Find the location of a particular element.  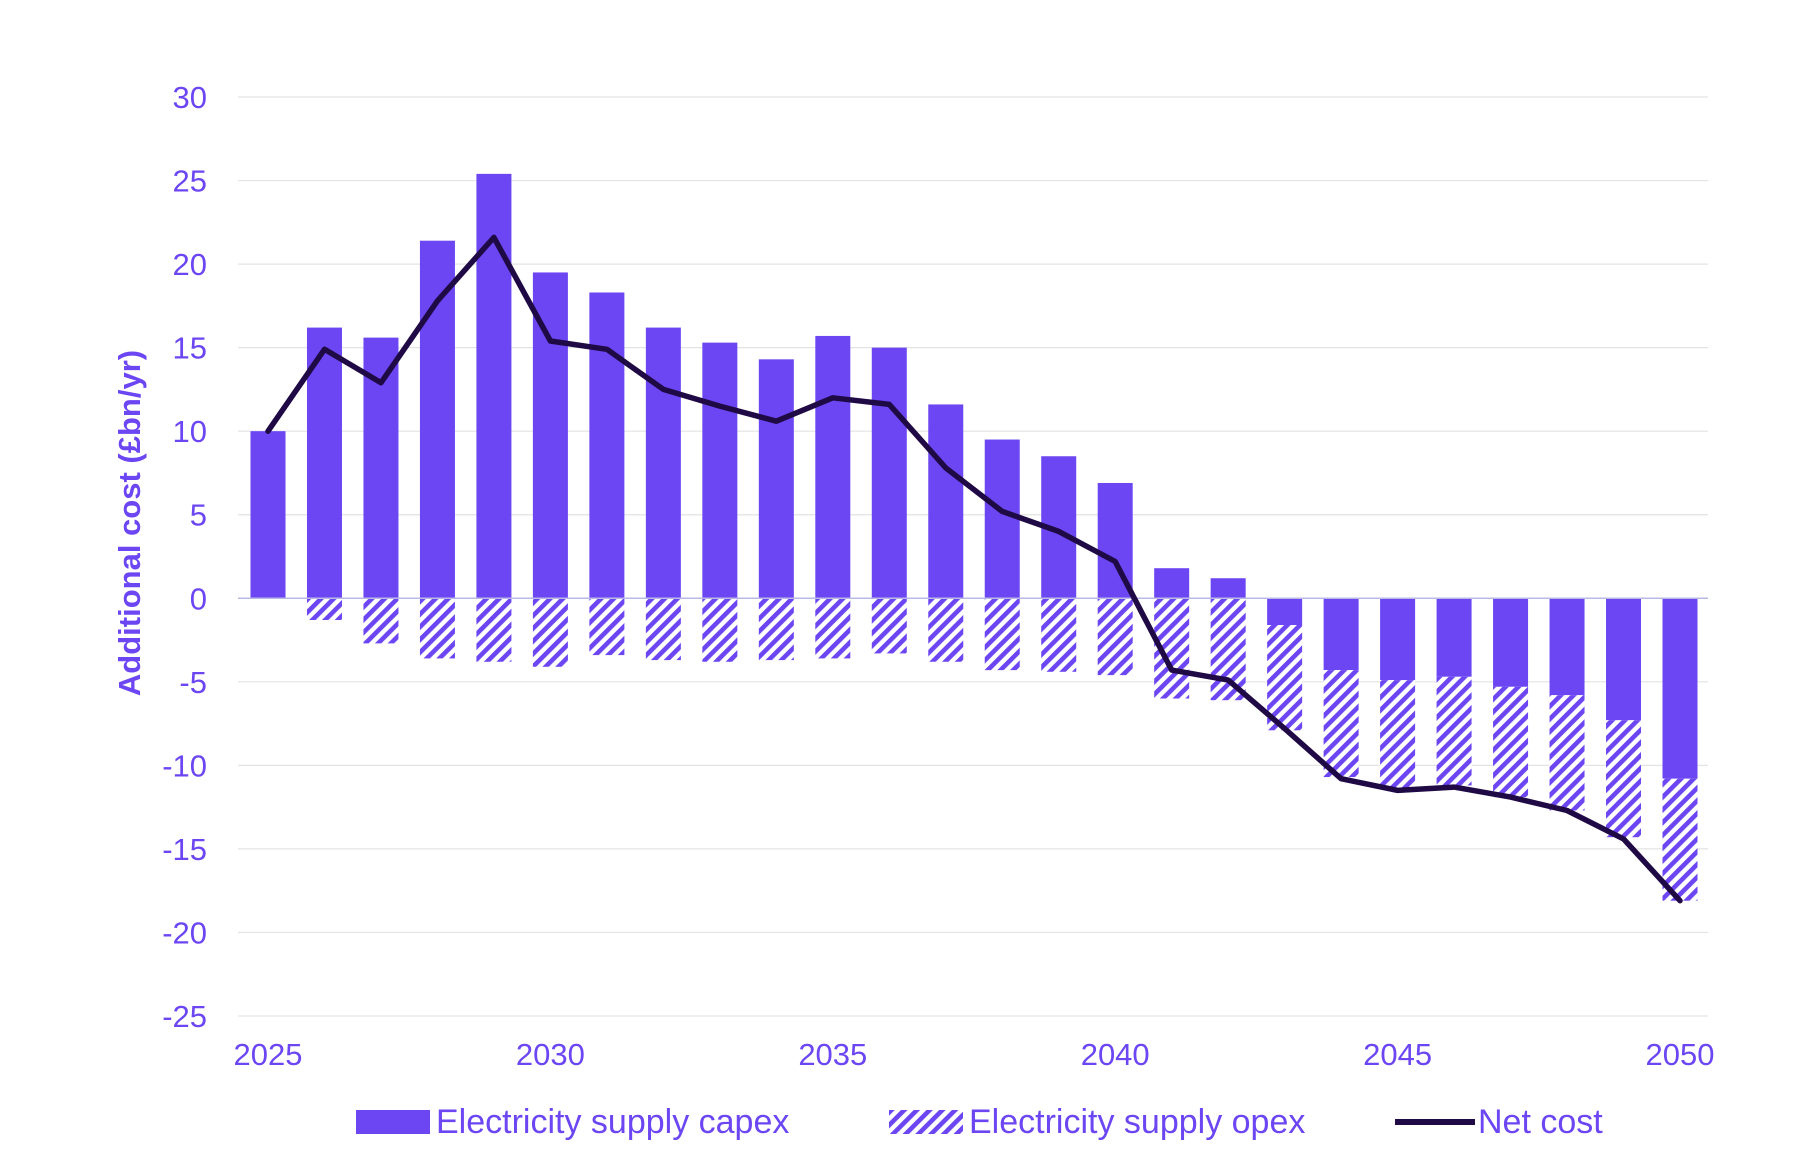

x-tick-label: 2035 is located at coordinates (832, 1054).